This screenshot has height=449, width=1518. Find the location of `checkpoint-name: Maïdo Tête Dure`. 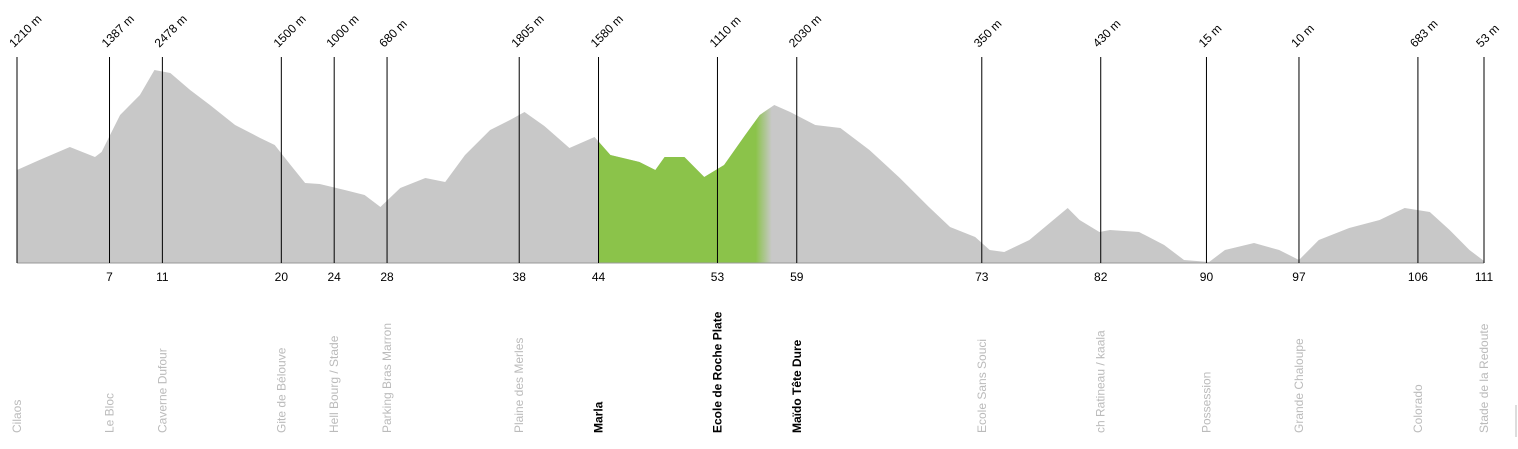

checkpoint-name: Maïdo Tête Dure is located at coordinates (797, 386).